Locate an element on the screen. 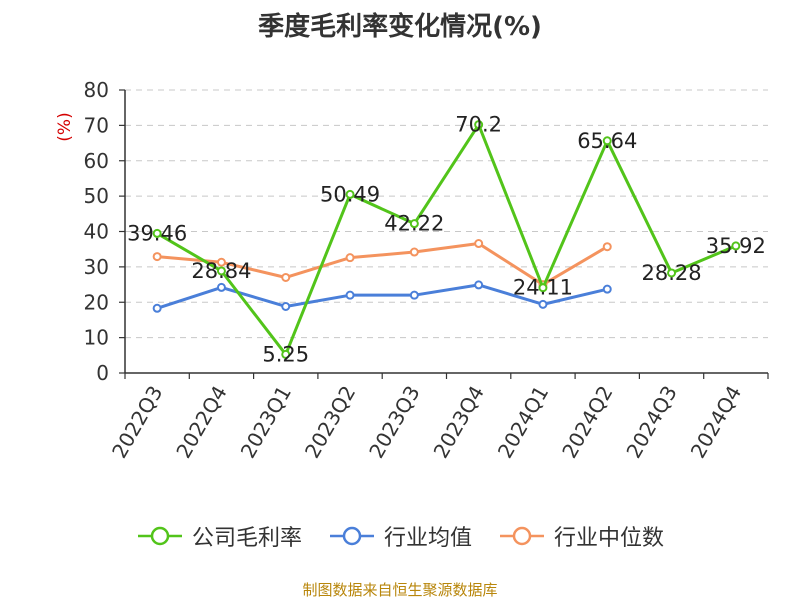  legend-item: 公司毛利率 is located at coordinates (219, 536).